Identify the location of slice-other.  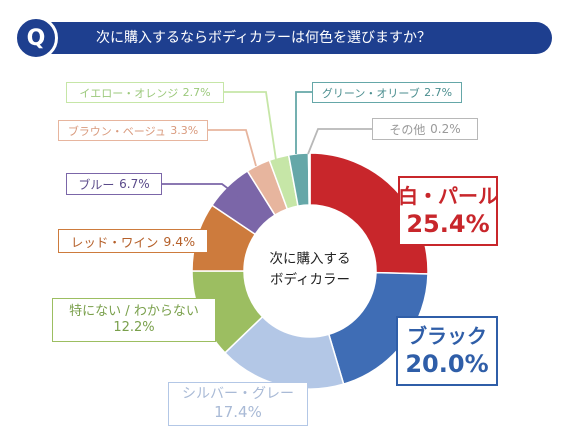
(309, 179).